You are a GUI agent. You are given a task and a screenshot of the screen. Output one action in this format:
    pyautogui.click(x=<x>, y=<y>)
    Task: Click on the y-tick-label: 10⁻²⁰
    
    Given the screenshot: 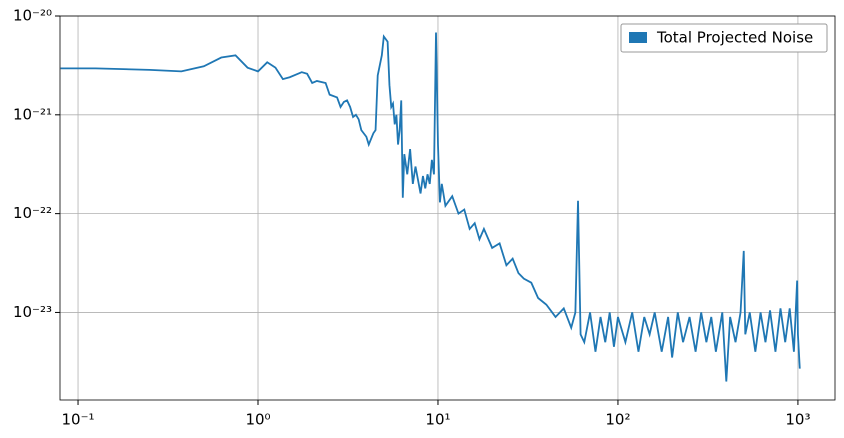 What is the action you would take?
    pyautogui.click(x=32, y=16)
    